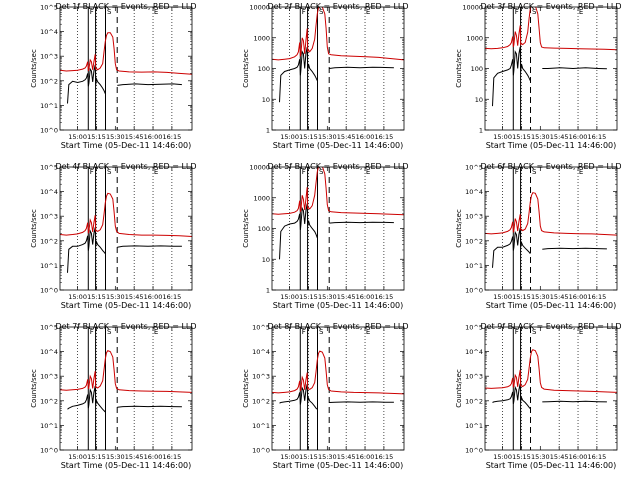  Describe the element at coordinates (259, 8) in the screenshot. I see `y-tick-label: 10000` at that location.